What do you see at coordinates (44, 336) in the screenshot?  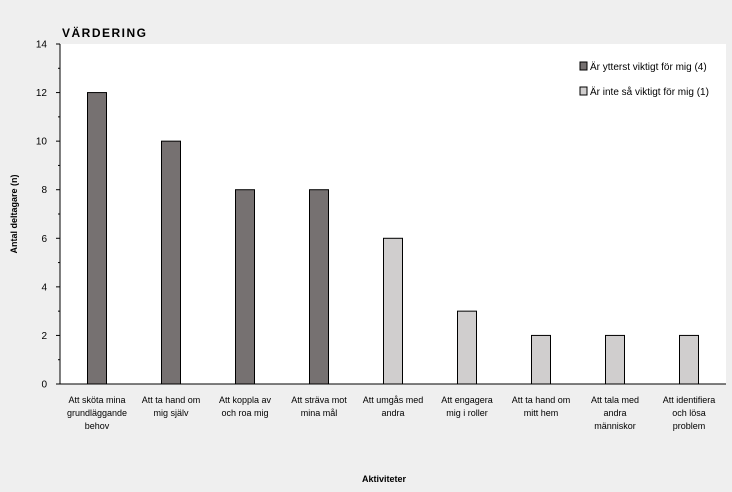 I see `y-tick-label: 2` at bounding box center [44, 336].